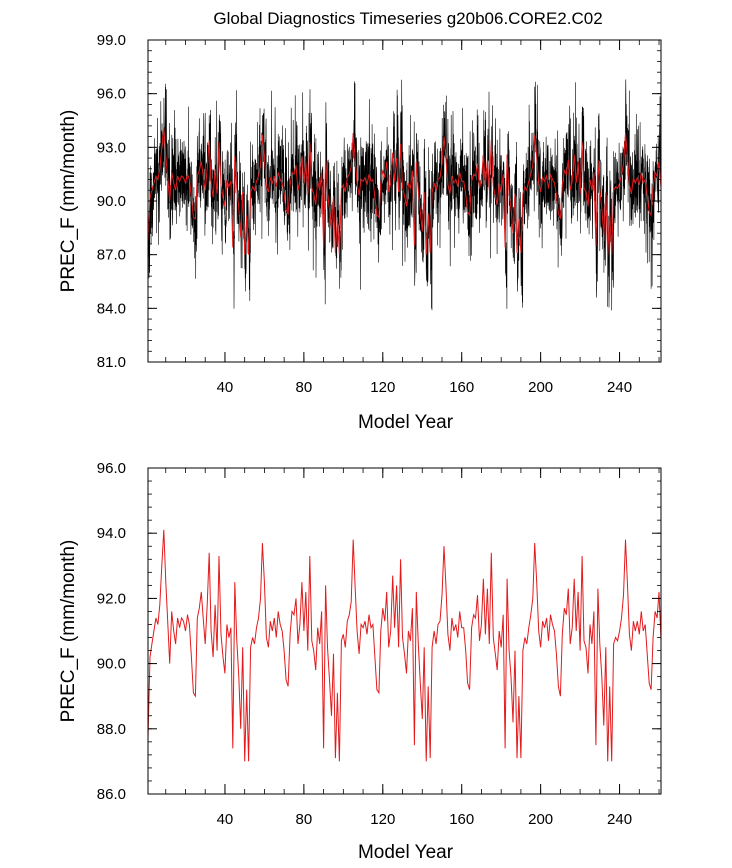 Image resolution: width=732 pixels, height=868 pixels. I want to click on y-tick-label: 84.0, so click(111, 308).